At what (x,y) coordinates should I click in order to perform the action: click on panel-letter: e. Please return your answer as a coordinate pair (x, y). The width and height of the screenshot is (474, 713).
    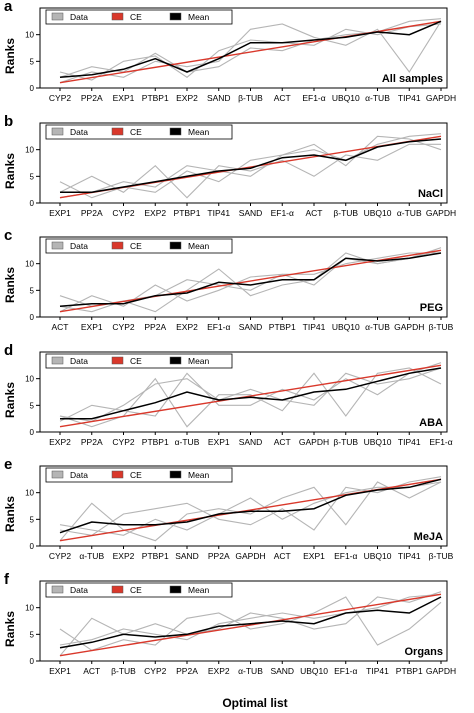
    Looking at the image, I should click on (8, 464).